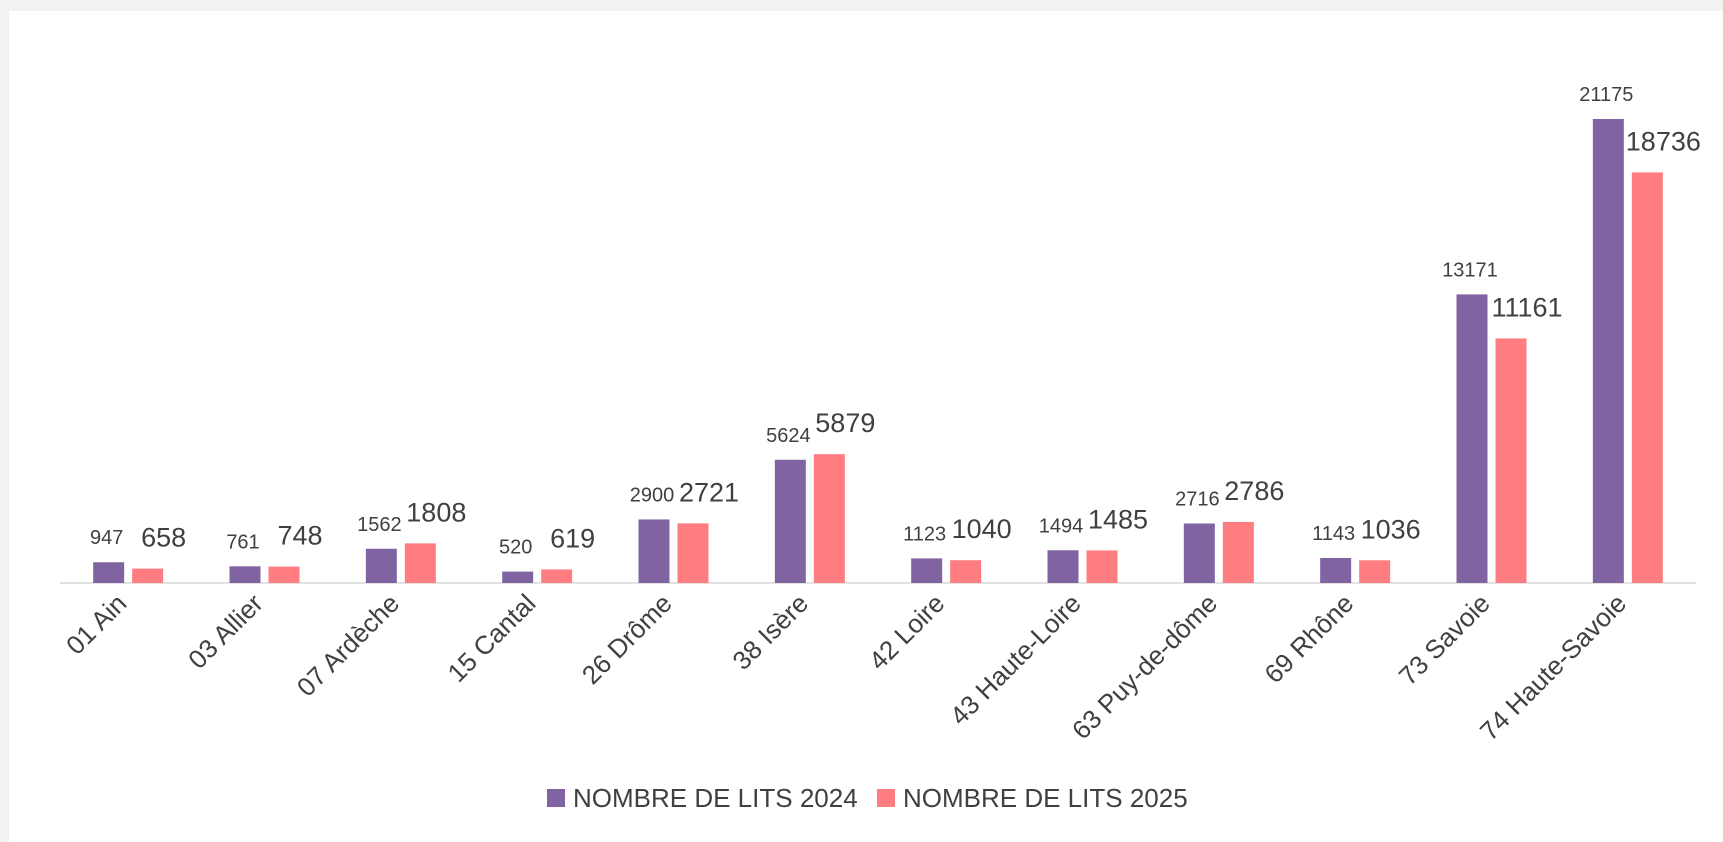  I want to click on legend-label: NOMBRE DE LITS 2025, so click(1045, 798).